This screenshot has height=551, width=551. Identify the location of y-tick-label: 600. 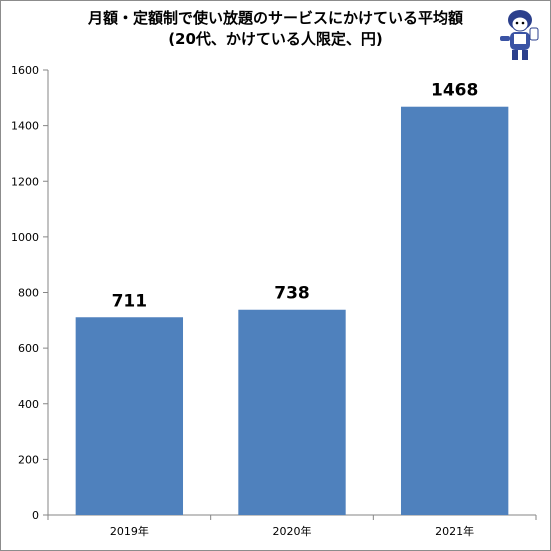
(28, 348).